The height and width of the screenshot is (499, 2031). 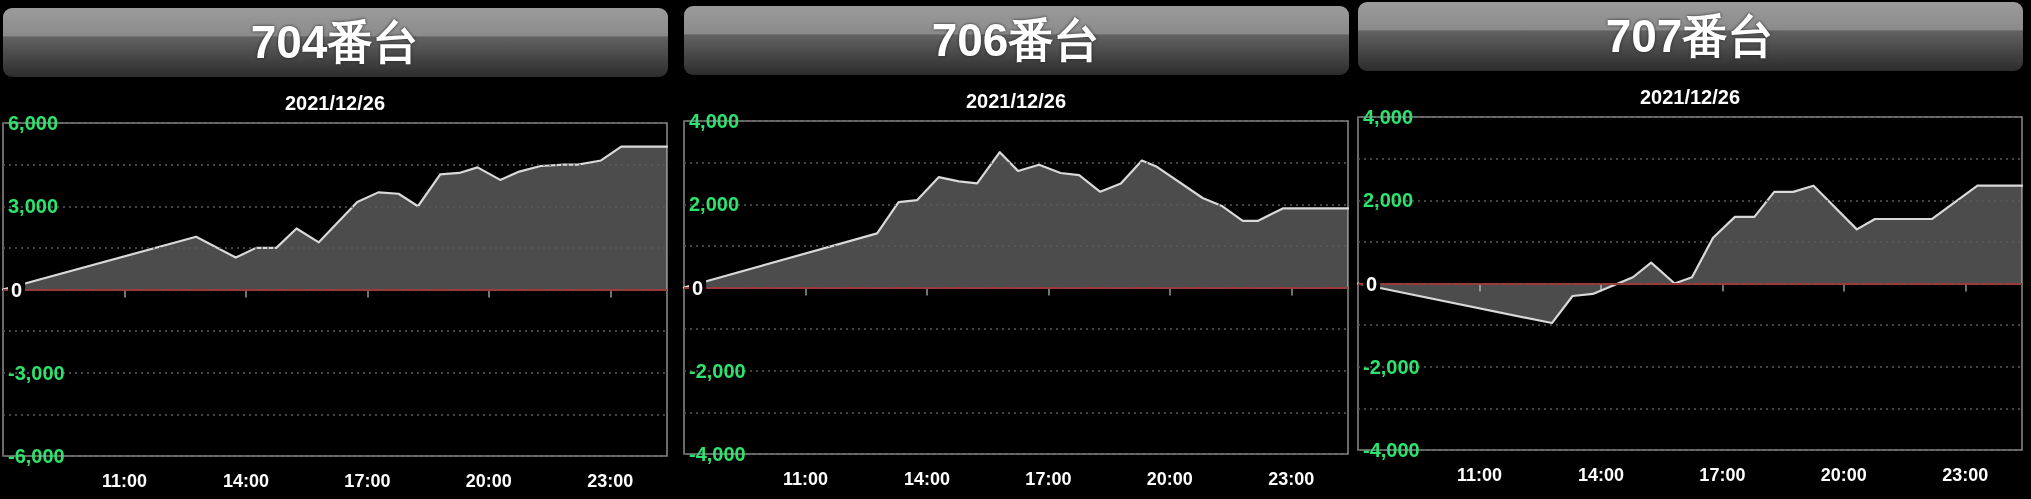 I want to click on y-tick-label: -3,000, so click(x=36, y=372).